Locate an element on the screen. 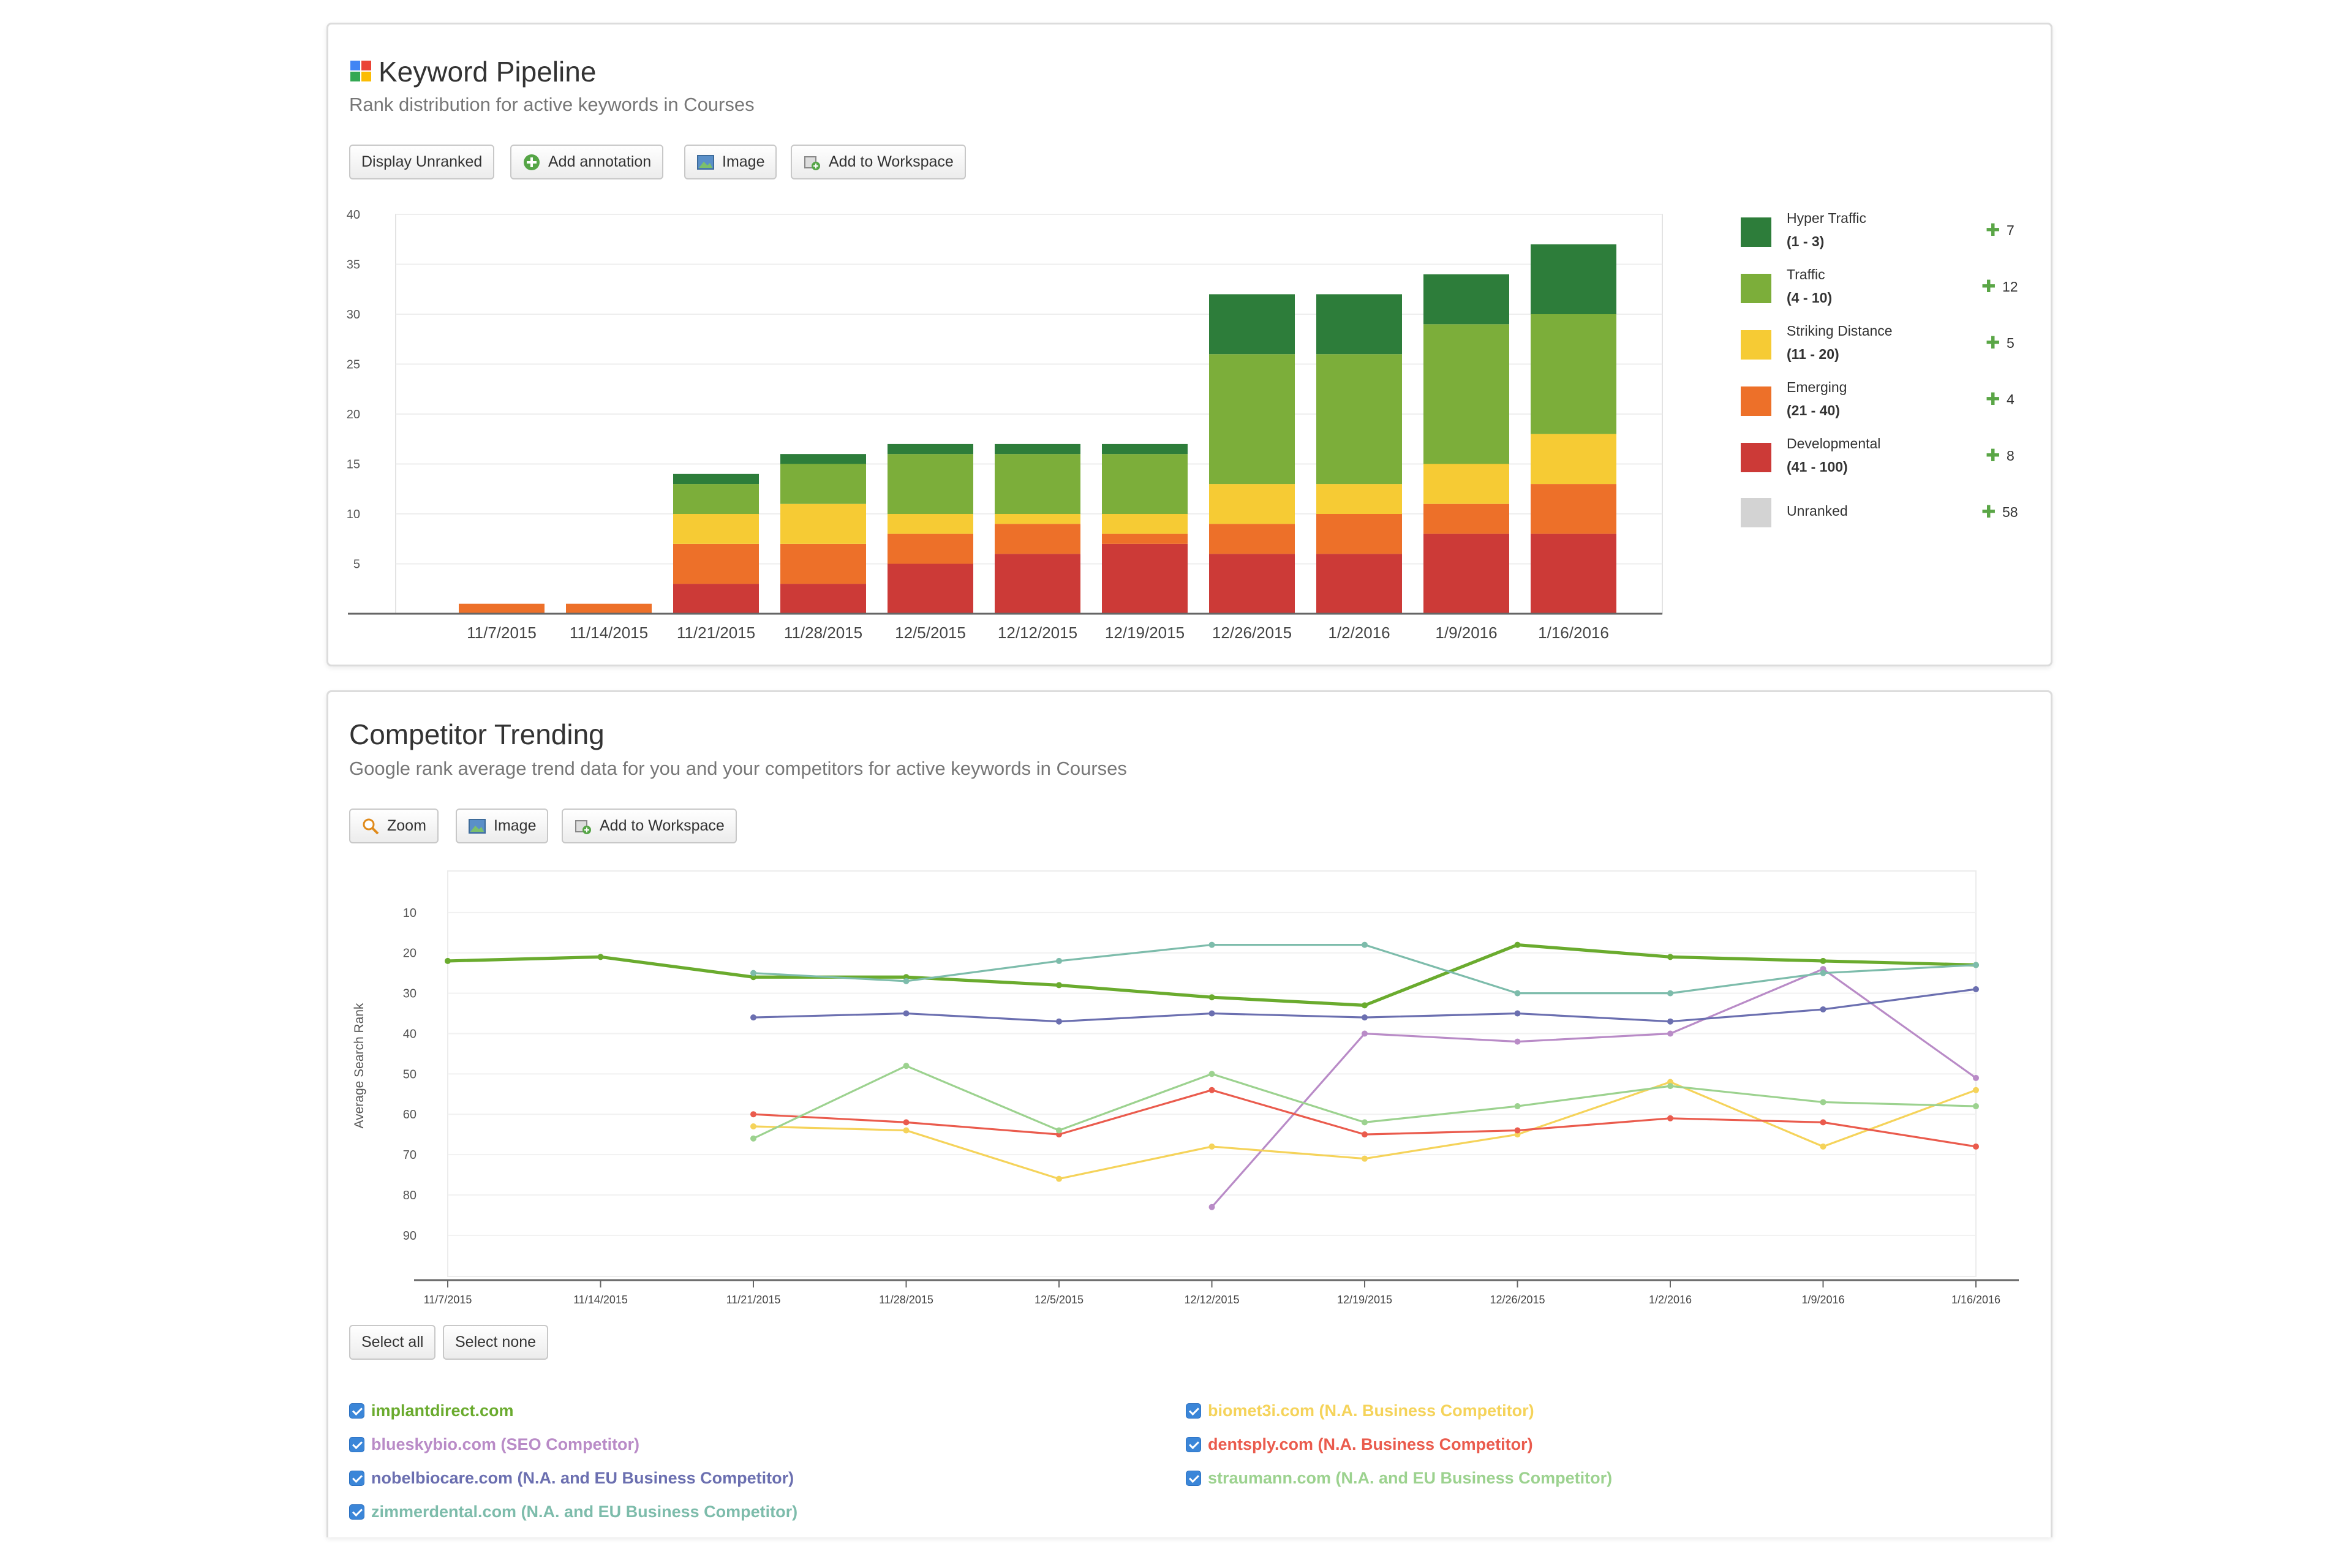 Image resolution: width=2352 pixels, height=1568 pixels. legend-item: Traffic (4 - 10) ✚ 12 is located at coordinates (1885, 292).